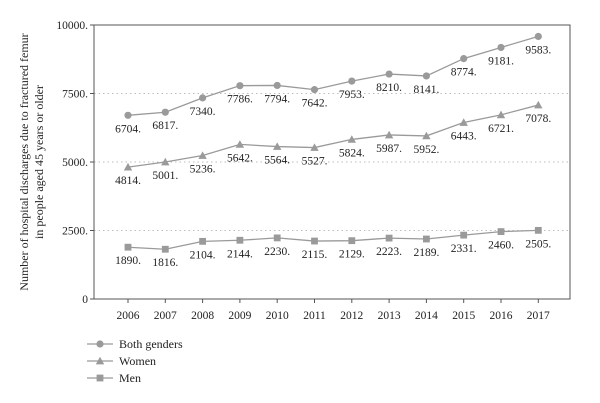 The image size is (600, 403). I want to click on data-label-men-2015: 2331., so click(464, 249).